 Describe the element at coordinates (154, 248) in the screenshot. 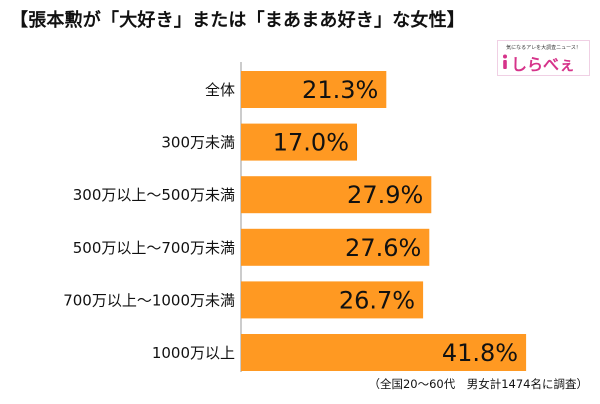

I see `category-label-3: 500万以上～700万未満` at that location.